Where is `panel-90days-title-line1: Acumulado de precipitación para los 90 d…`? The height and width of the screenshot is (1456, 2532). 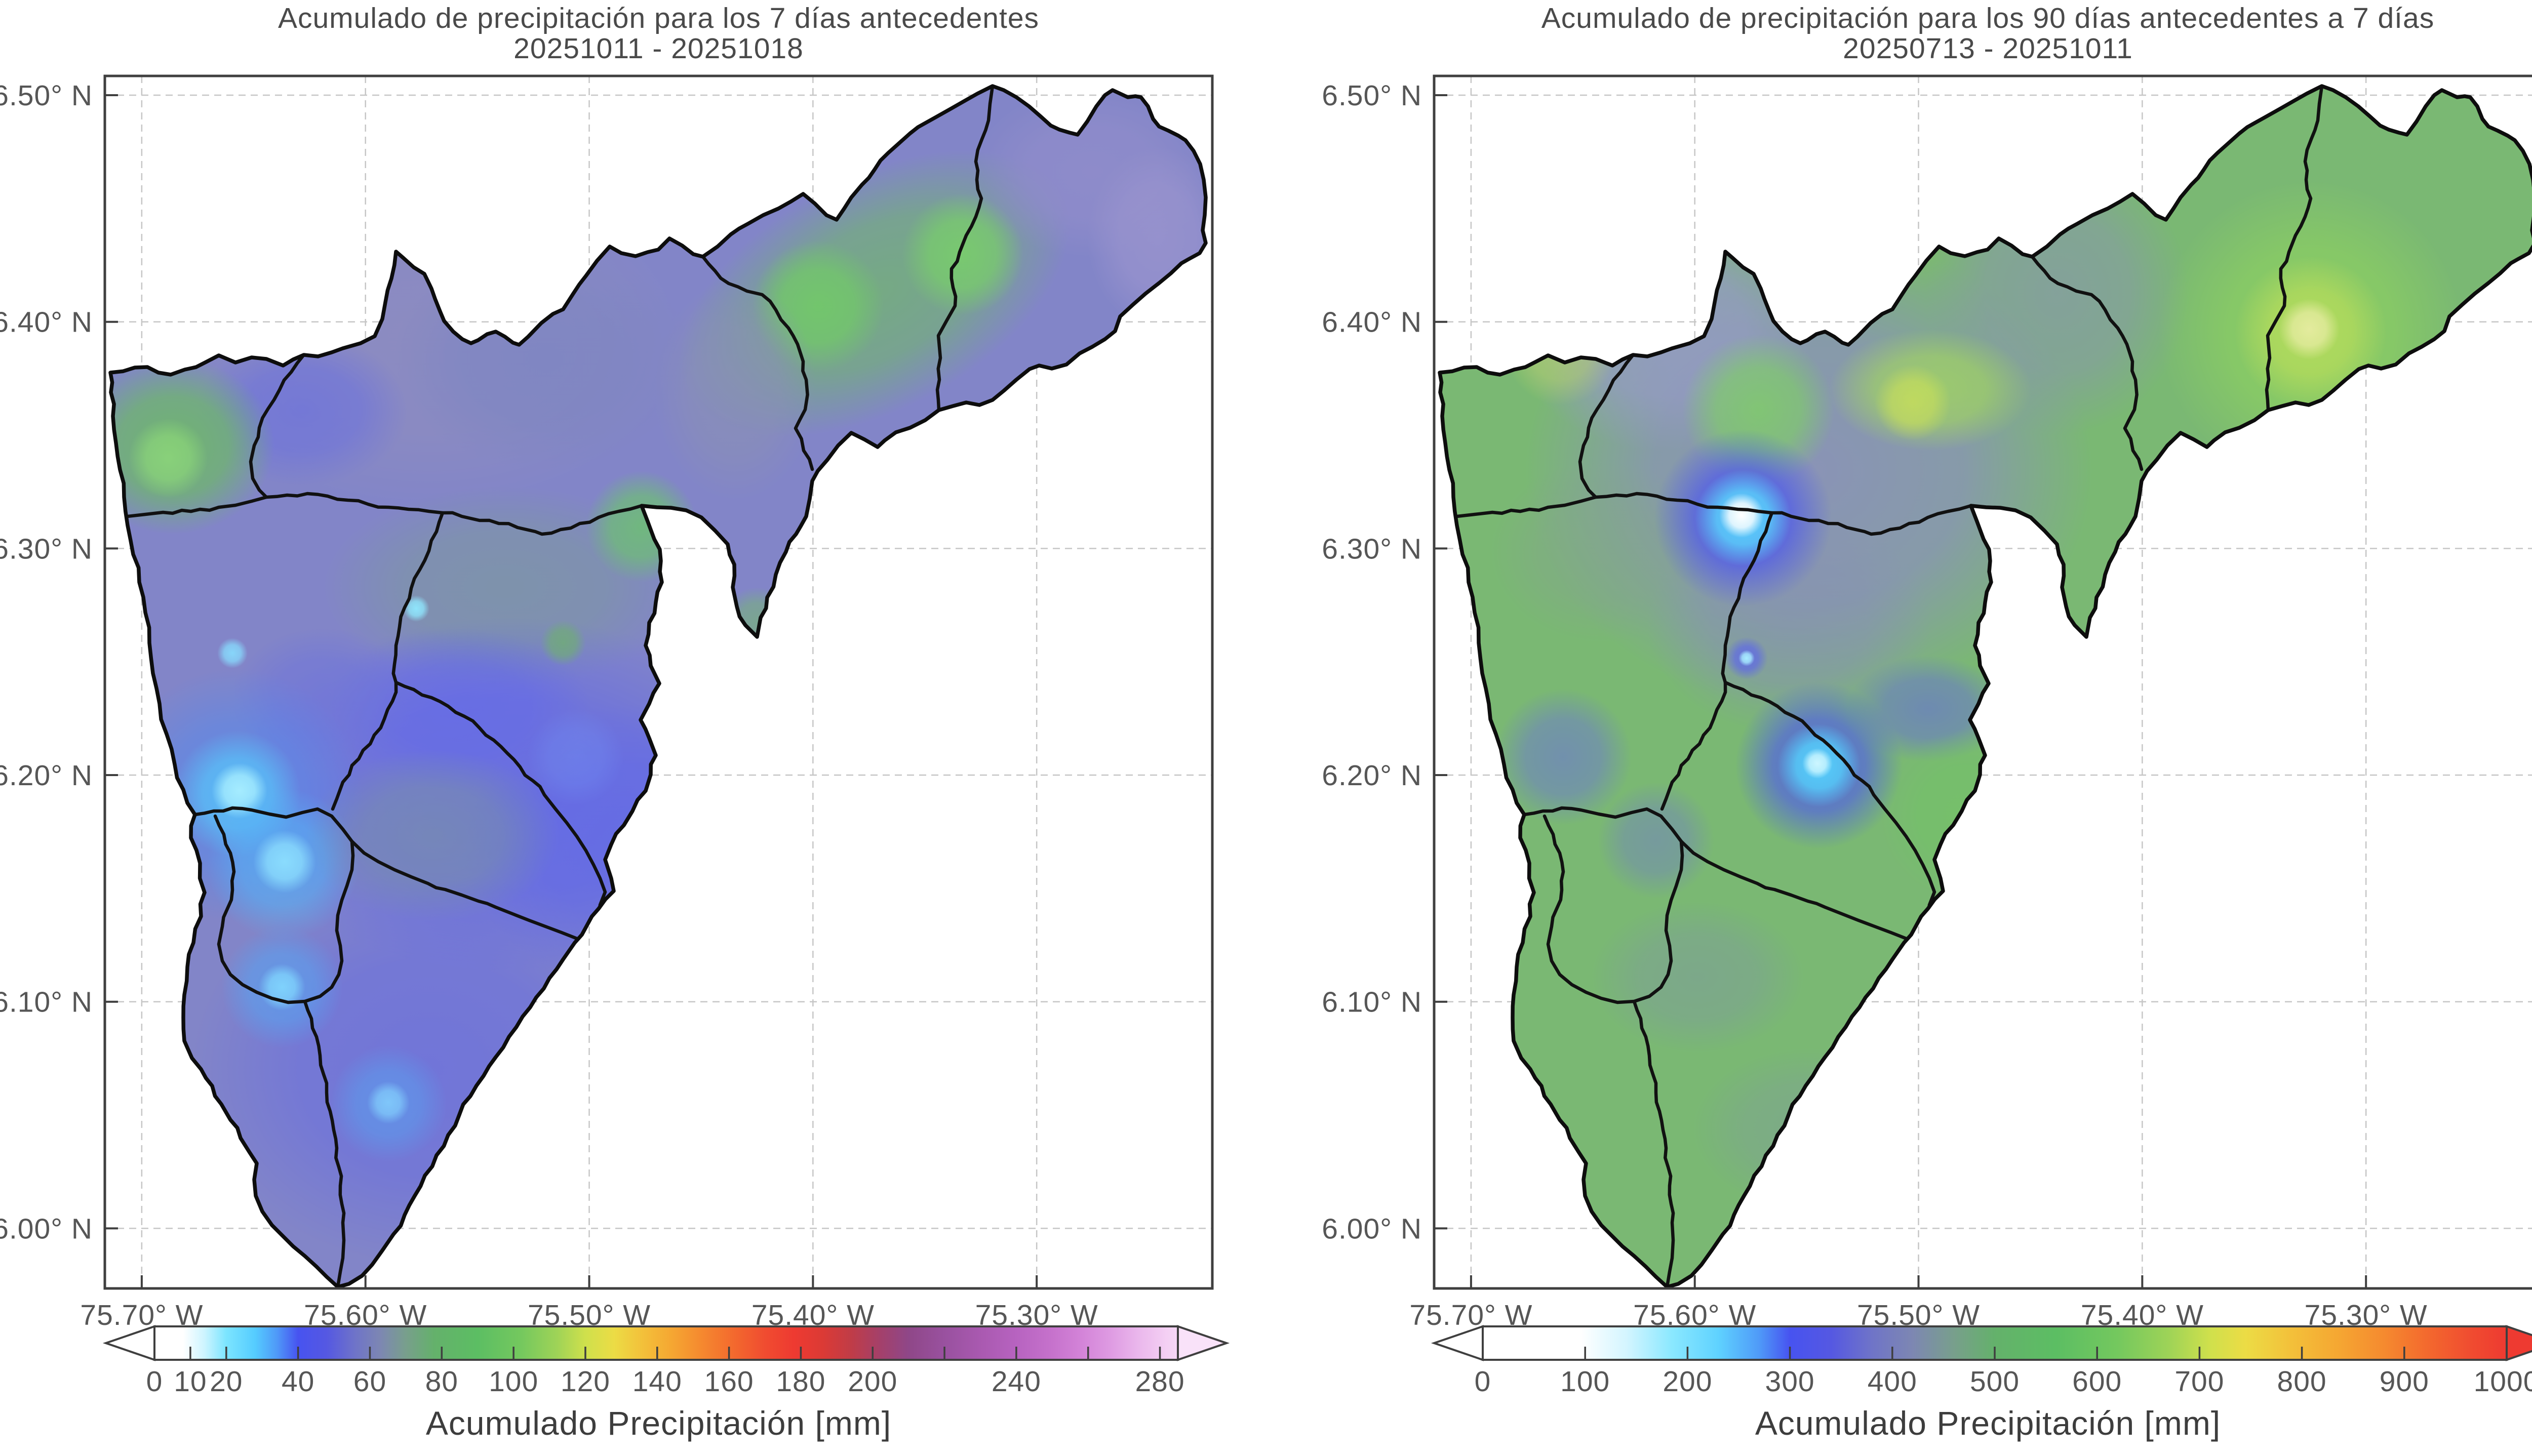 panel-90days-title-line1: Acumulado de precipitación para los 90 d… is located at coordinates (1988, 18).